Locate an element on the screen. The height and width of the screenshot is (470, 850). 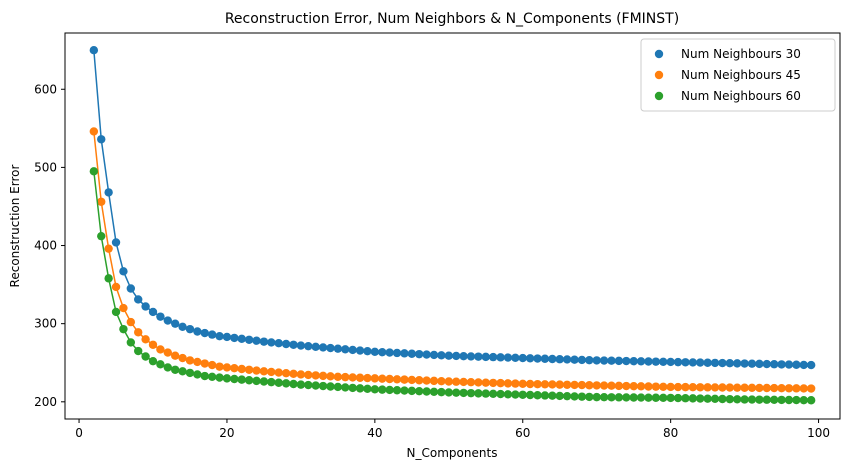
legend-label: Num Neighbours 60 is located at coordinates (741, 96).